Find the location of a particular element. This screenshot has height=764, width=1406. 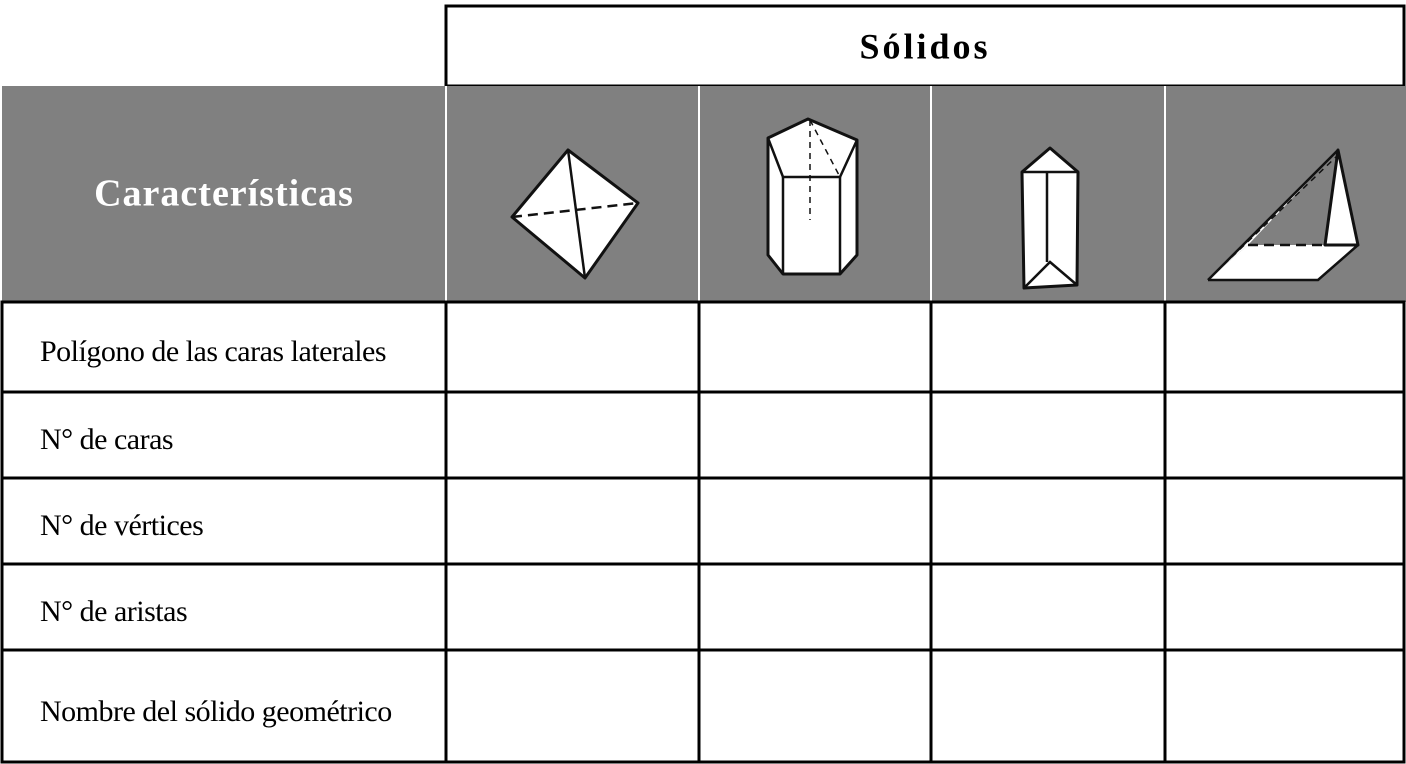

triangular-prism-icon is located at coordinates (1050, 218).